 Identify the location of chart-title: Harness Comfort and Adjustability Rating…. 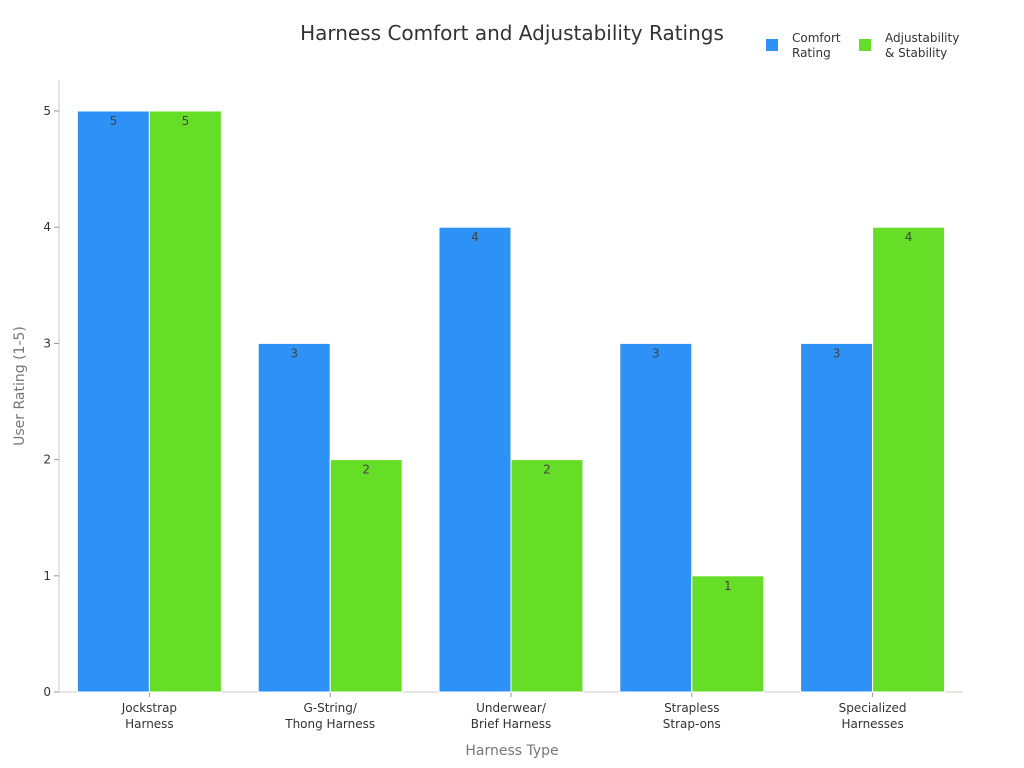
(512, 33).